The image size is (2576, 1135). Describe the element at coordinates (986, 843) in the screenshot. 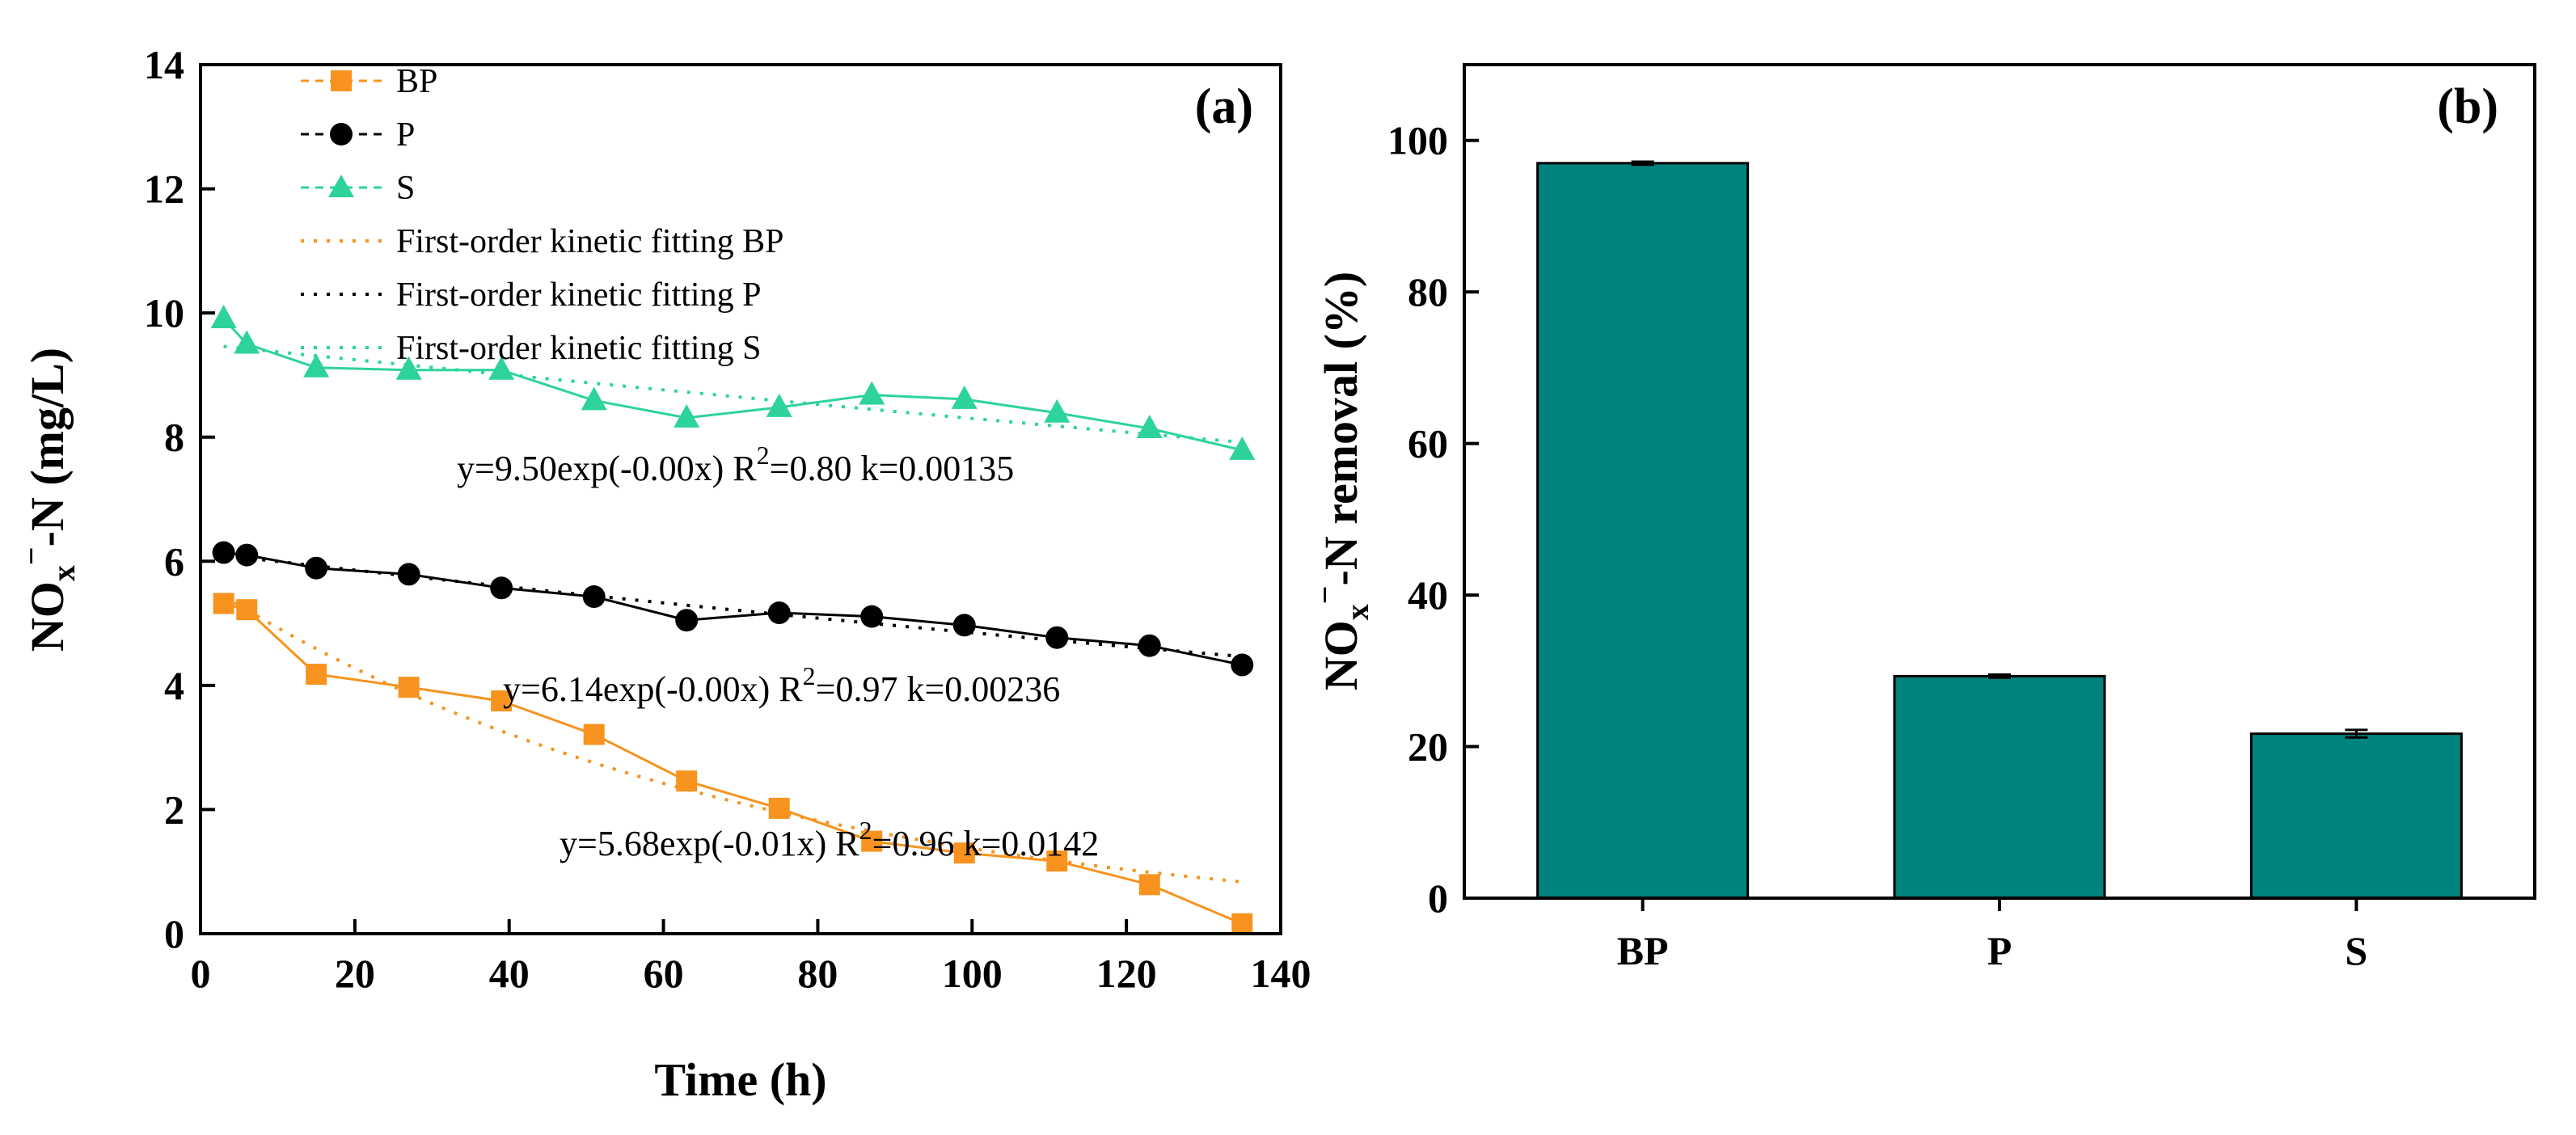

I see `eq-bp-suffix: =0.96 k=0.0142` at that location.